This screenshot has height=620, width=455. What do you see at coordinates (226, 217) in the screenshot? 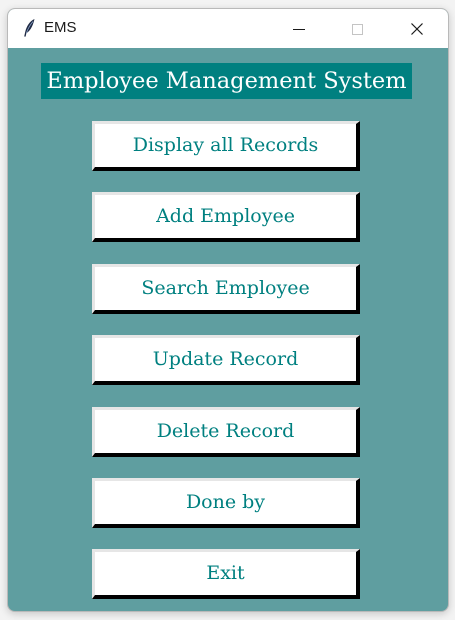
I see `add-employee-button: Add Employee` at bounding box center [226, 217].